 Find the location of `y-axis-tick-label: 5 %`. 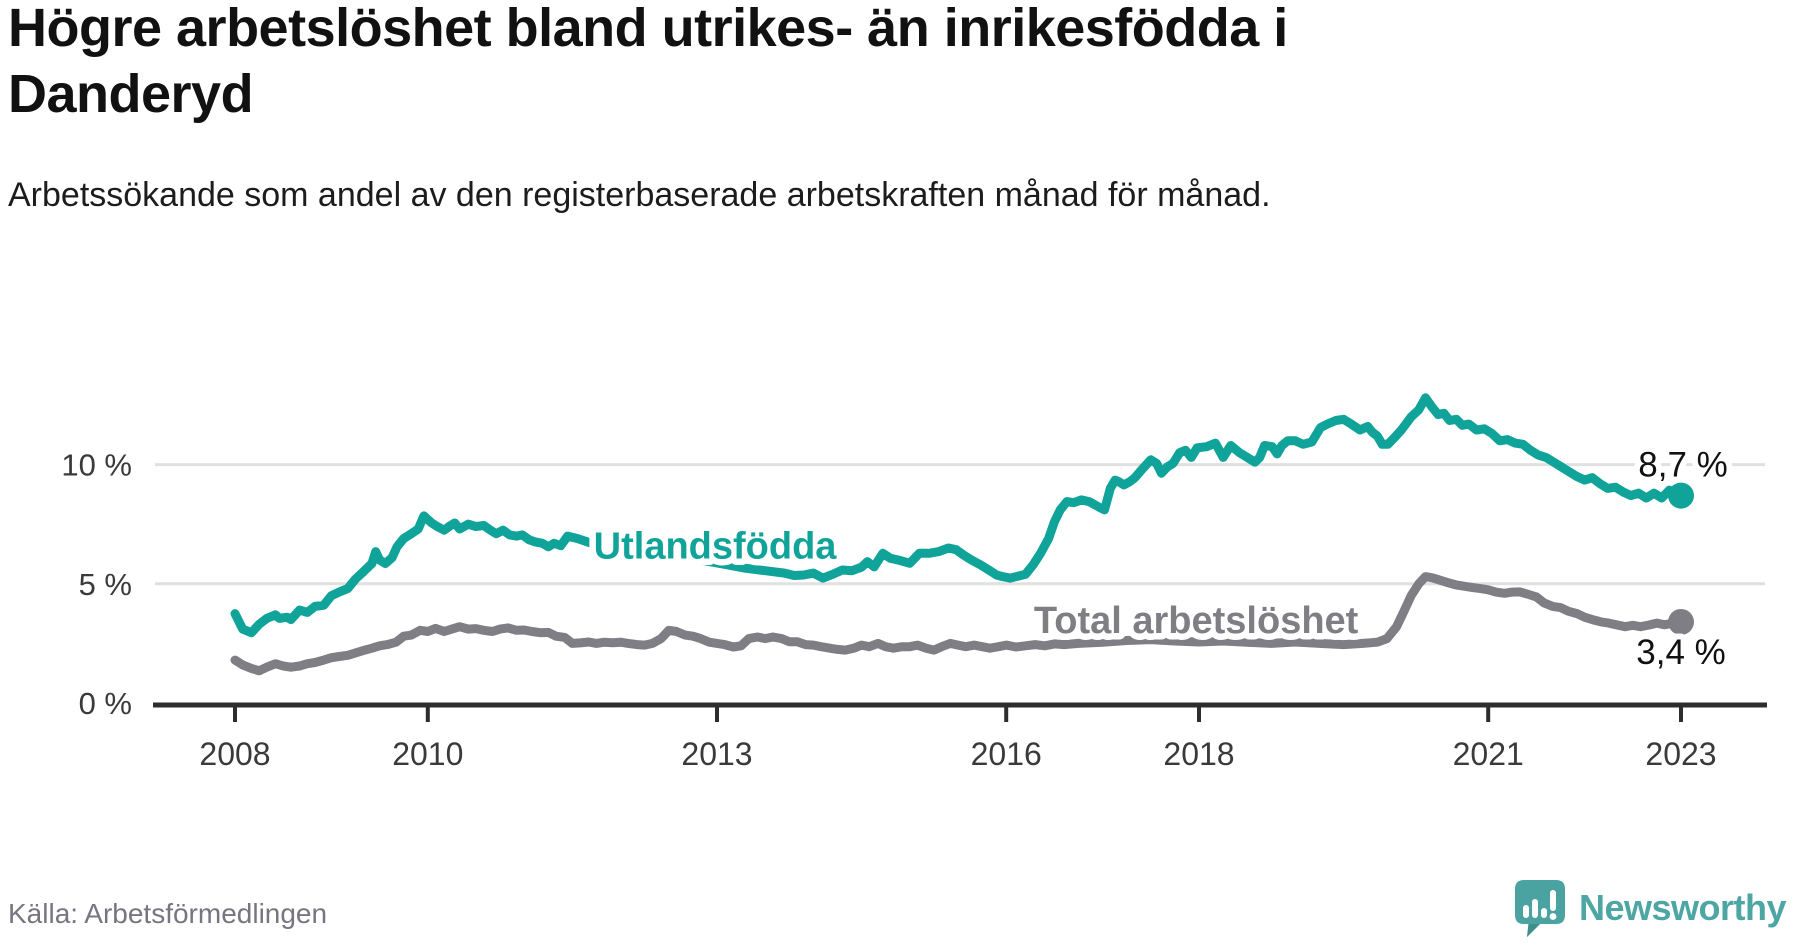

y-axis-tick-label: 5 % is located at coordinates (105, 584).